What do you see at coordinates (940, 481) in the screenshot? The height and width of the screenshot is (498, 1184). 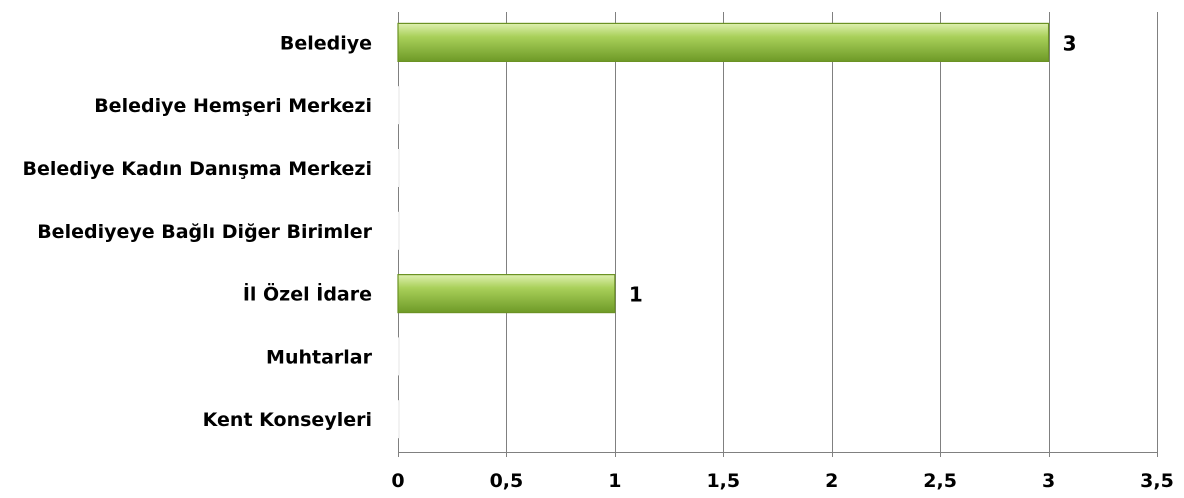 I see `x-tick-label-5: 2,5` at bounding box center [940, 481].